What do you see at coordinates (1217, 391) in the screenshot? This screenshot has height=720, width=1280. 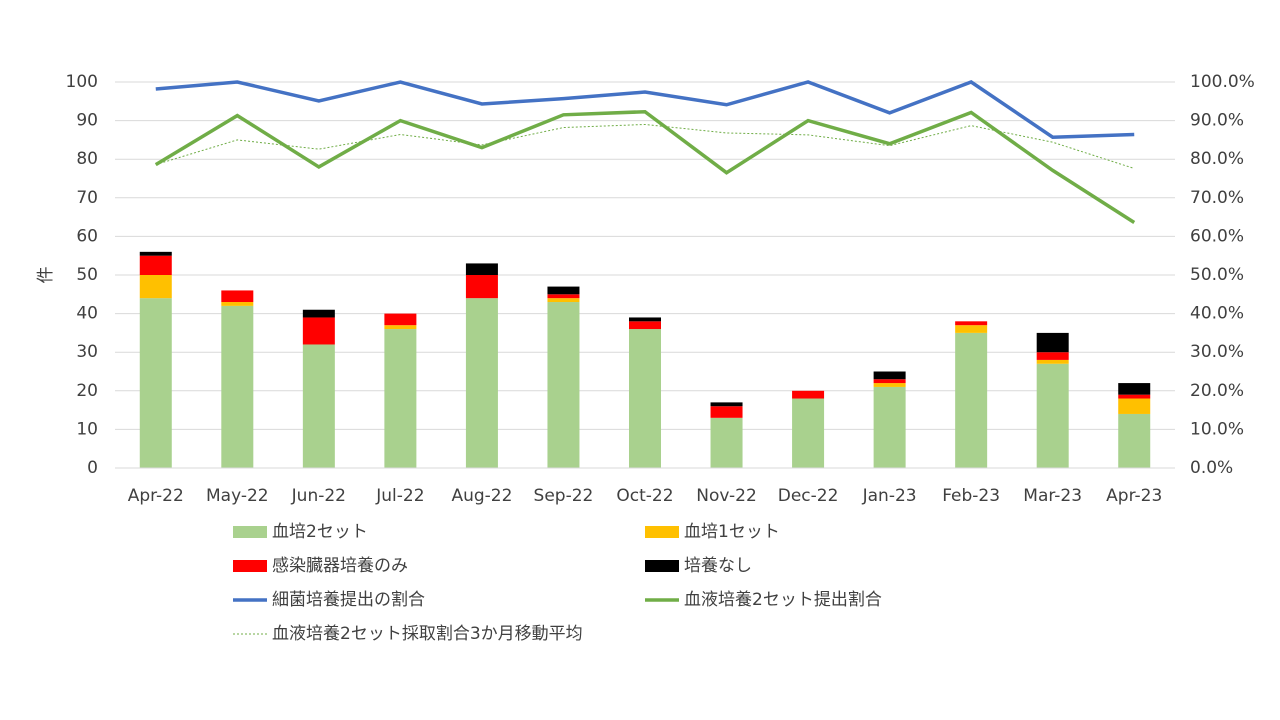 I see `y2-tick-label: 20.0%` at bounding box center [1217, 391].